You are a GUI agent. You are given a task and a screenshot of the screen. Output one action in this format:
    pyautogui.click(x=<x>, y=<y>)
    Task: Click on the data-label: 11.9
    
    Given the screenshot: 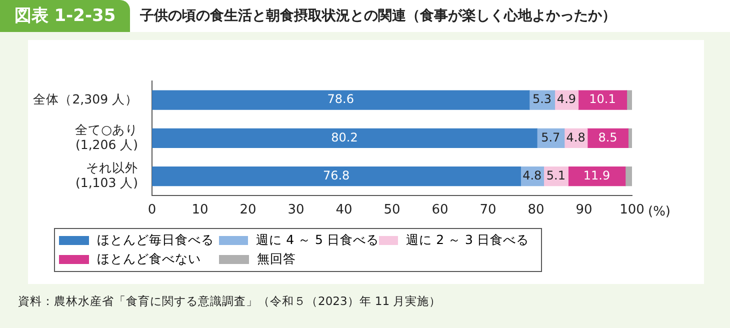 What is the action you would take?
    pyautogui.click(x=596, y=175)
    